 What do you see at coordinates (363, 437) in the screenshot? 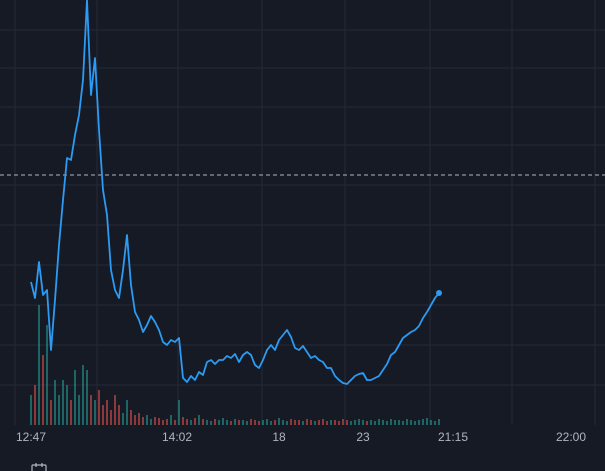
I see `x-tick-label: 23` at bounding box center [363, 437].